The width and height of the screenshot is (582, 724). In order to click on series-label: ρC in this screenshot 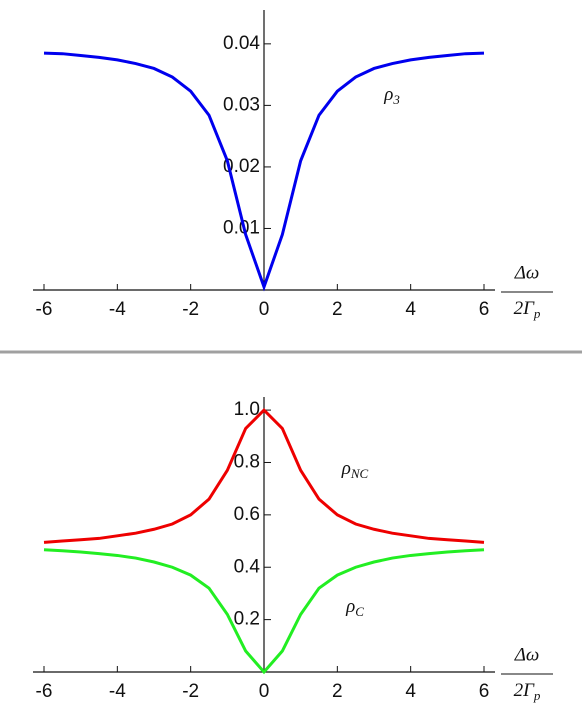, I will do `click(354, 607)`.